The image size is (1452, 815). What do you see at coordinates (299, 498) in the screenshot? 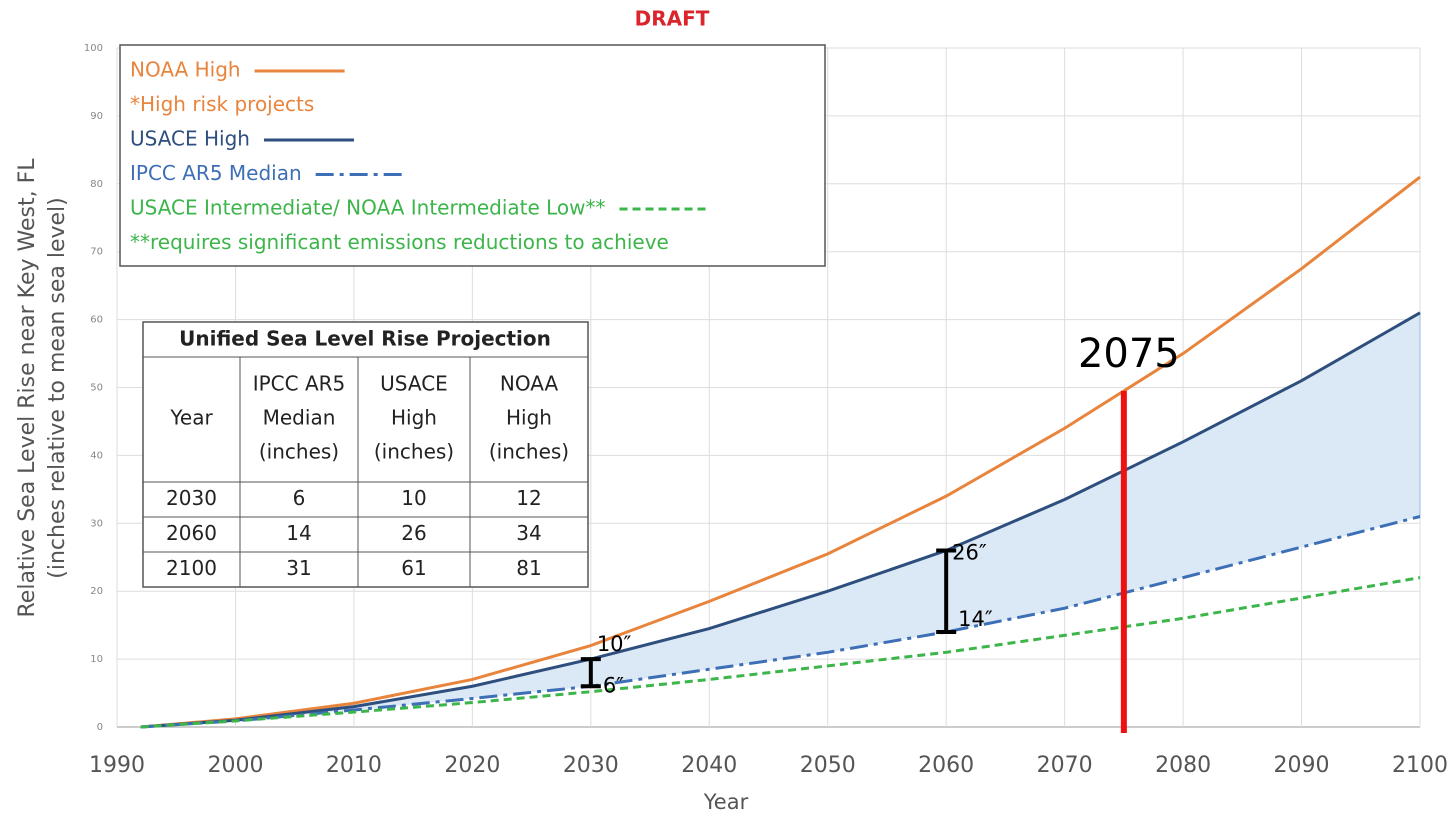
I see `table-cell: 6` at bounding box center [299, 498].